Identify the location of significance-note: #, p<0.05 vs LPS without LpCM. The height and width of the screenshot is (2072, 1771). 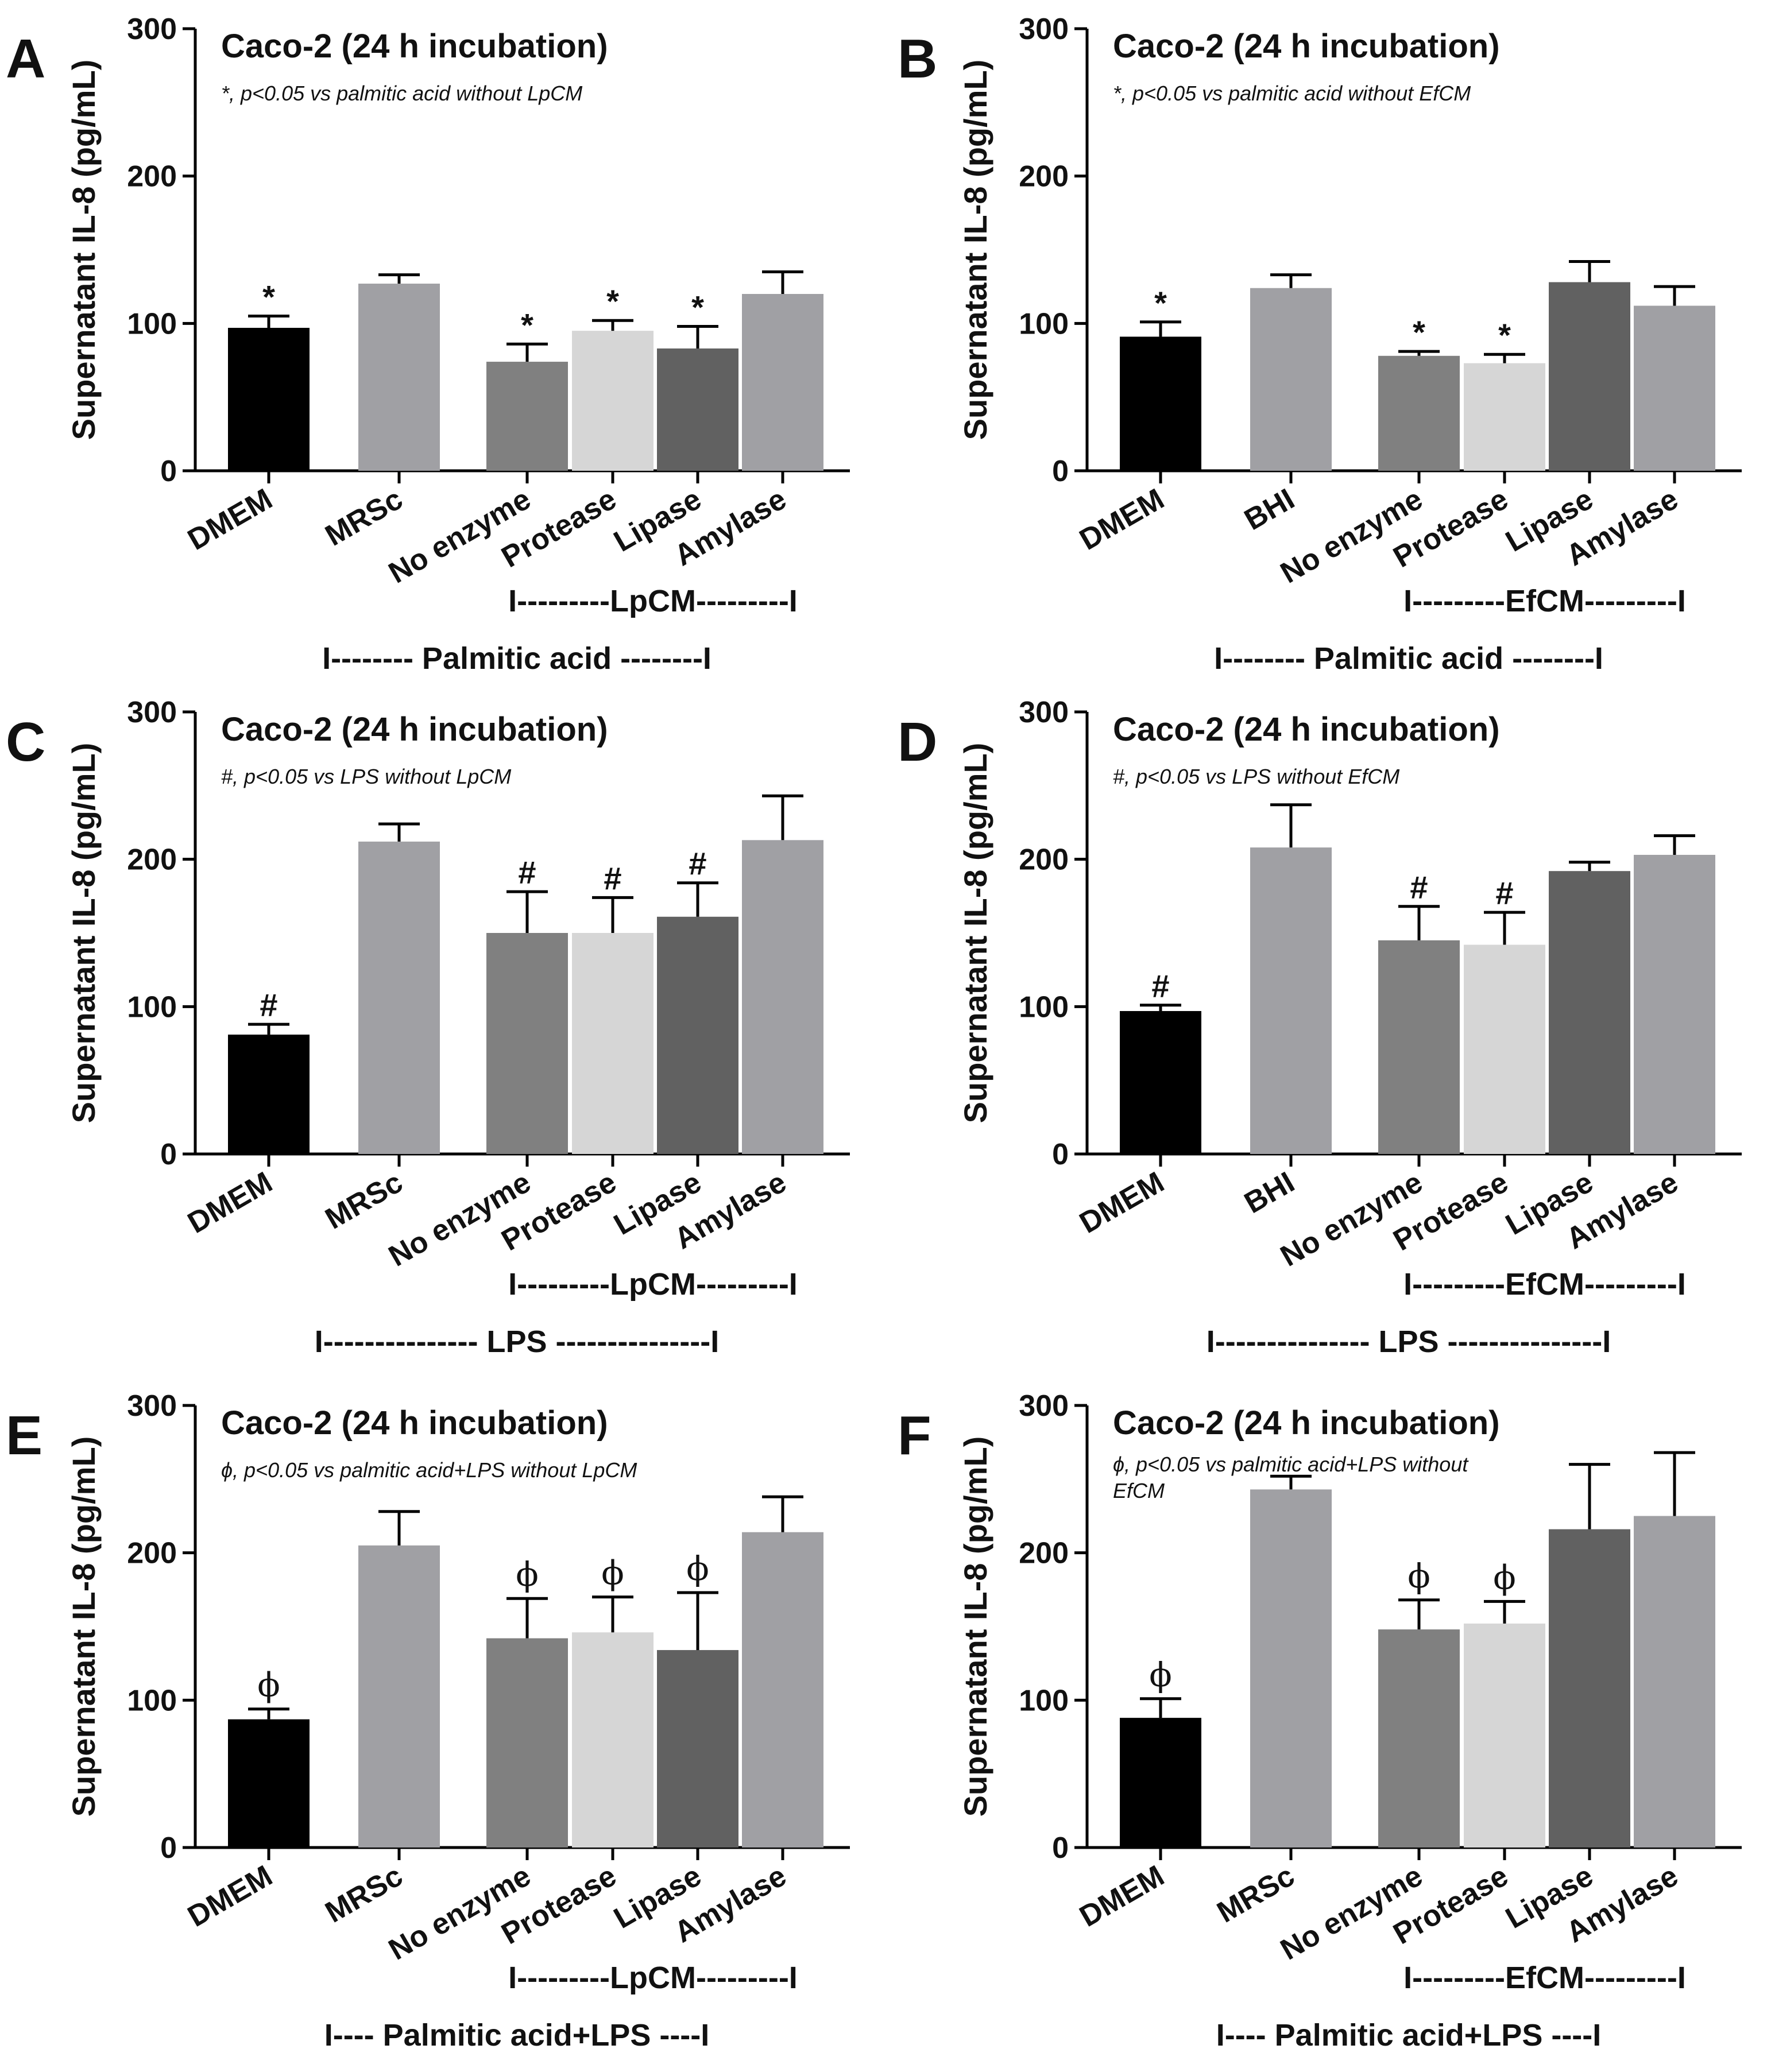
(366, 776).